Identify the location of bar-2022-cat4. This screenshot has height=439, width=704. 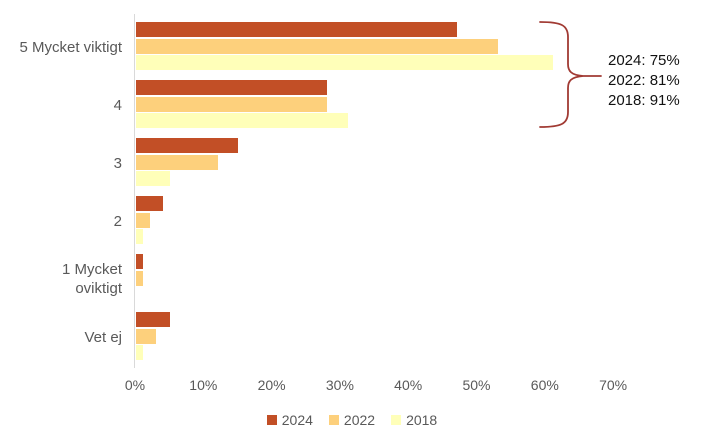
(143, 220).